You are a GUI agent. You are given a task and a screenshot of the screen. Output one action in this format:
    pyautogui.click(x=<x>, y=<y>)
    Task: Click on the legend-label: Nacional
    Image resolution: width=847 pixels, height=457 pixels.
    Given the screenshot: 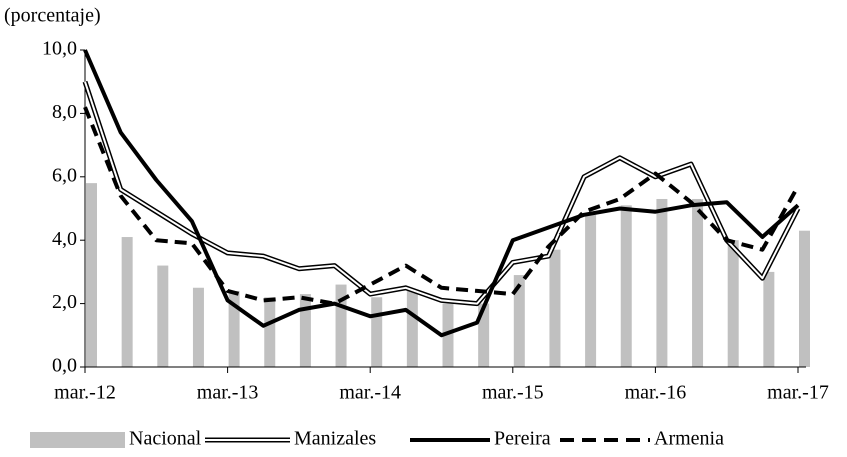 What is the action you would take?
    pyautogui.click(x=165, y=439)
    